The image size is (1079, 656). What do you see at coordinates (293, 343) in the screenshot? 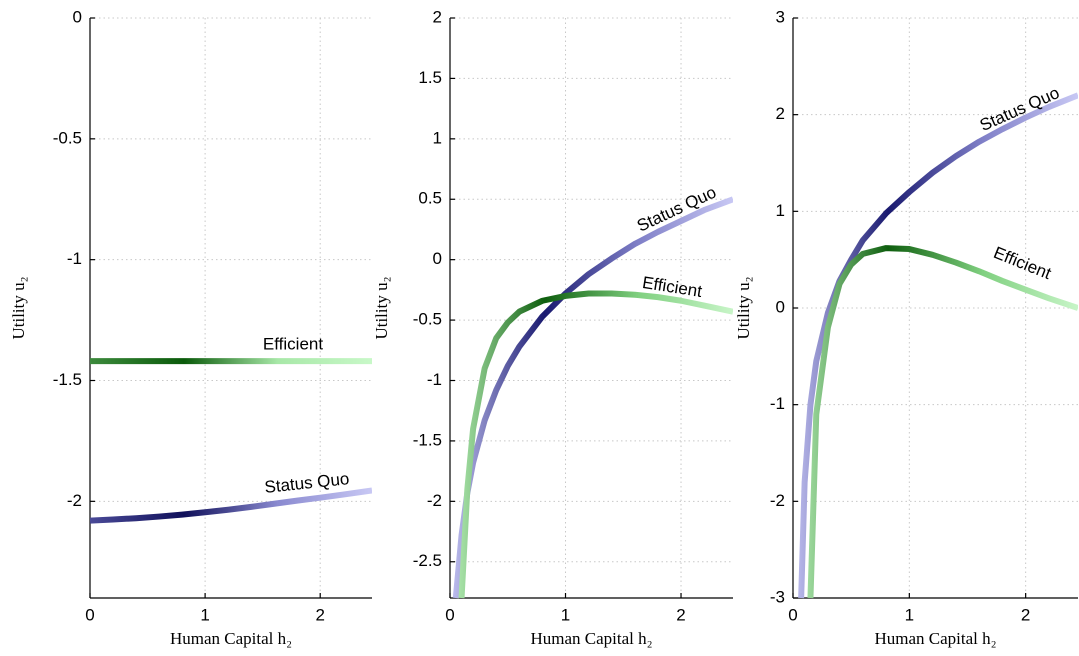
I see `series-label: Efficient` at bounding box center [293, 343].